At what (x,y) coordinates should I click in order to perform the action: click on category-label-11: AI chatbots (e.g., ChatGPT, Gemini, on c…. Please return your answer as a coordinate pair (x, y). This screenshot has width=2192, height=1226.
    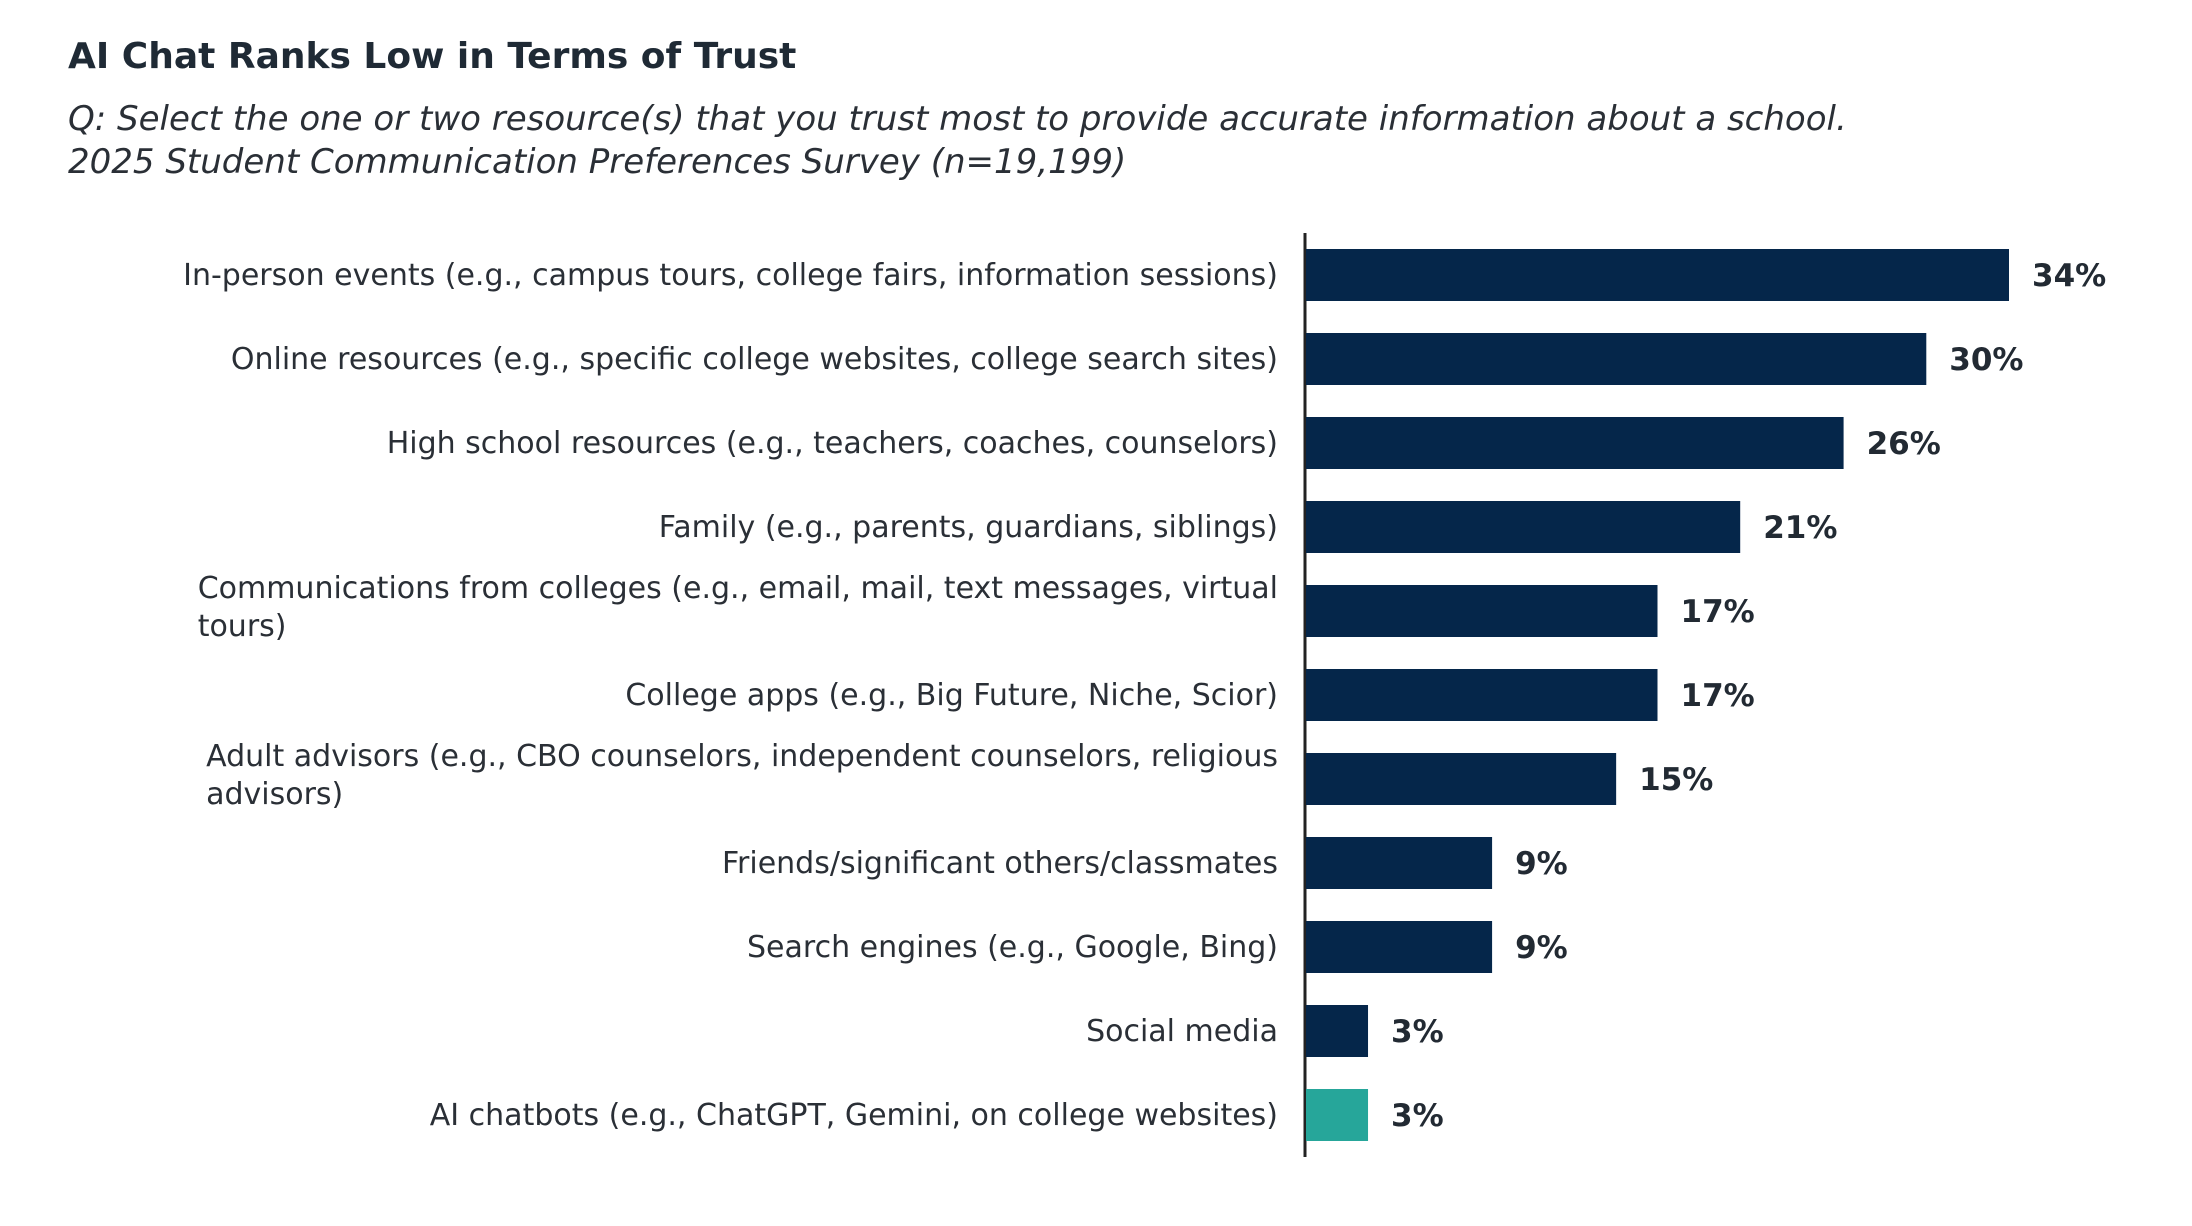
    Looking at the image, I should click on (854, 1115).